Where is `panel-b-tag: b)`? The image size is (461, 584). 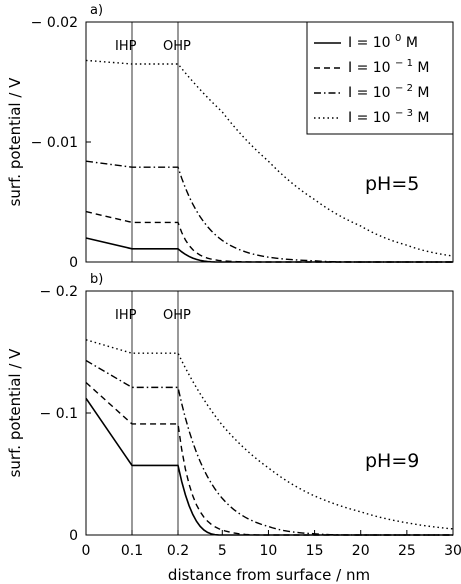
panel-b-tag: b) is located at coordinates (96, 279).